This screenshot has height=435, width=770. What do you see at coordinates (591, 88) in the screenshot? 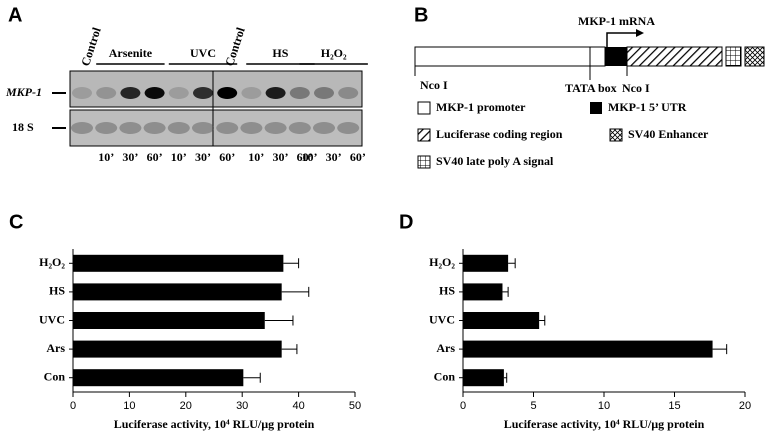
I see `tata-label: TATA box` at bounding box center [591, 88].